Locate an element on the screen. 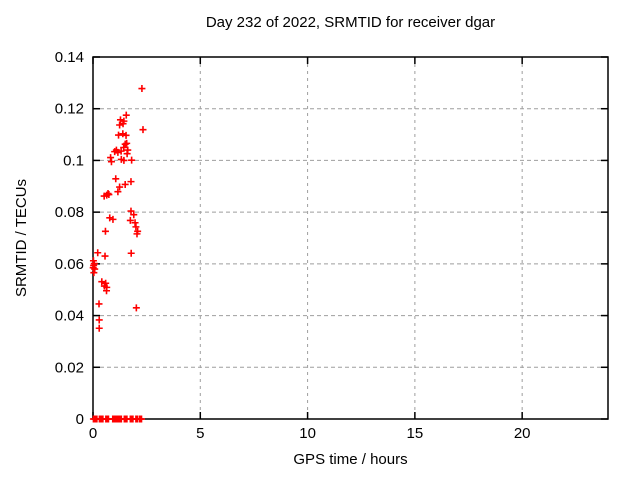  x-tick-label: 0 is located at coordinates (93, 433).